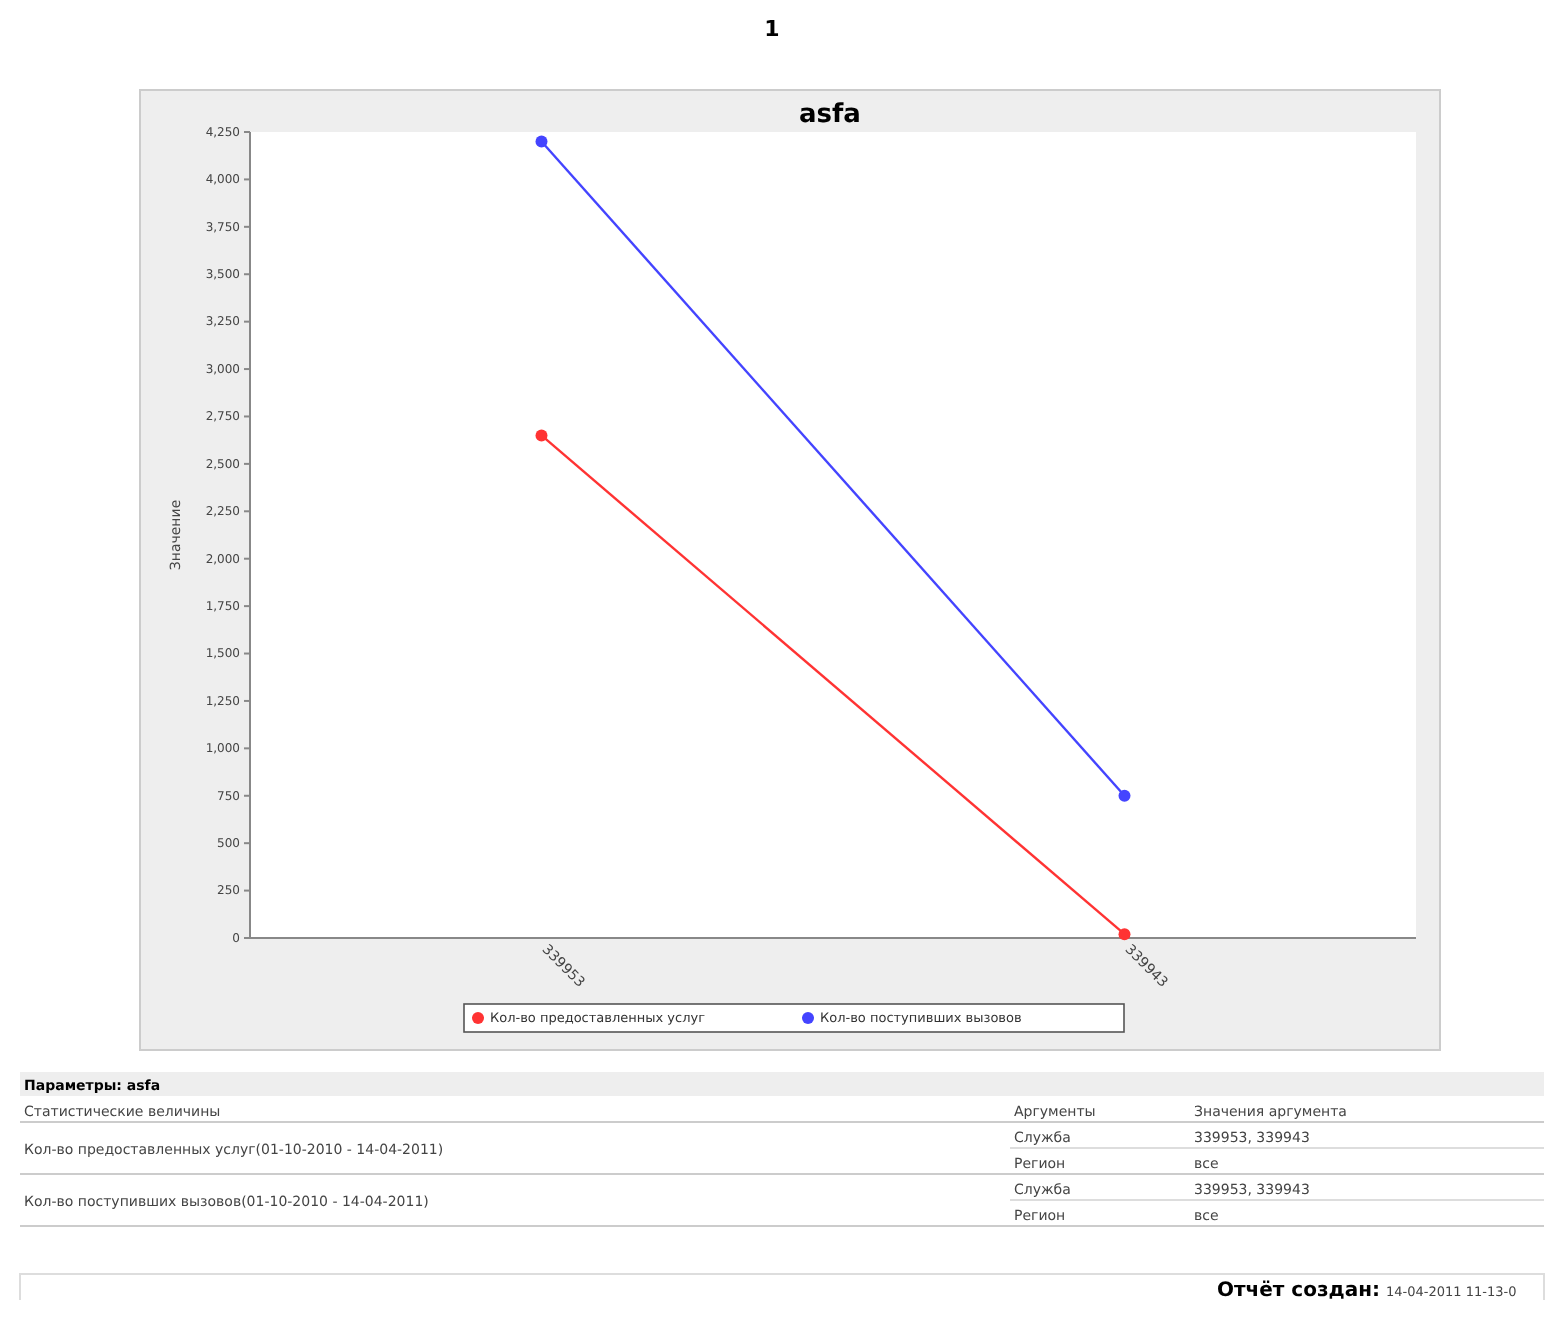 This screenshot has width=1546, height=1324. I want to click on chart-title: asfa, so click(830, 115).